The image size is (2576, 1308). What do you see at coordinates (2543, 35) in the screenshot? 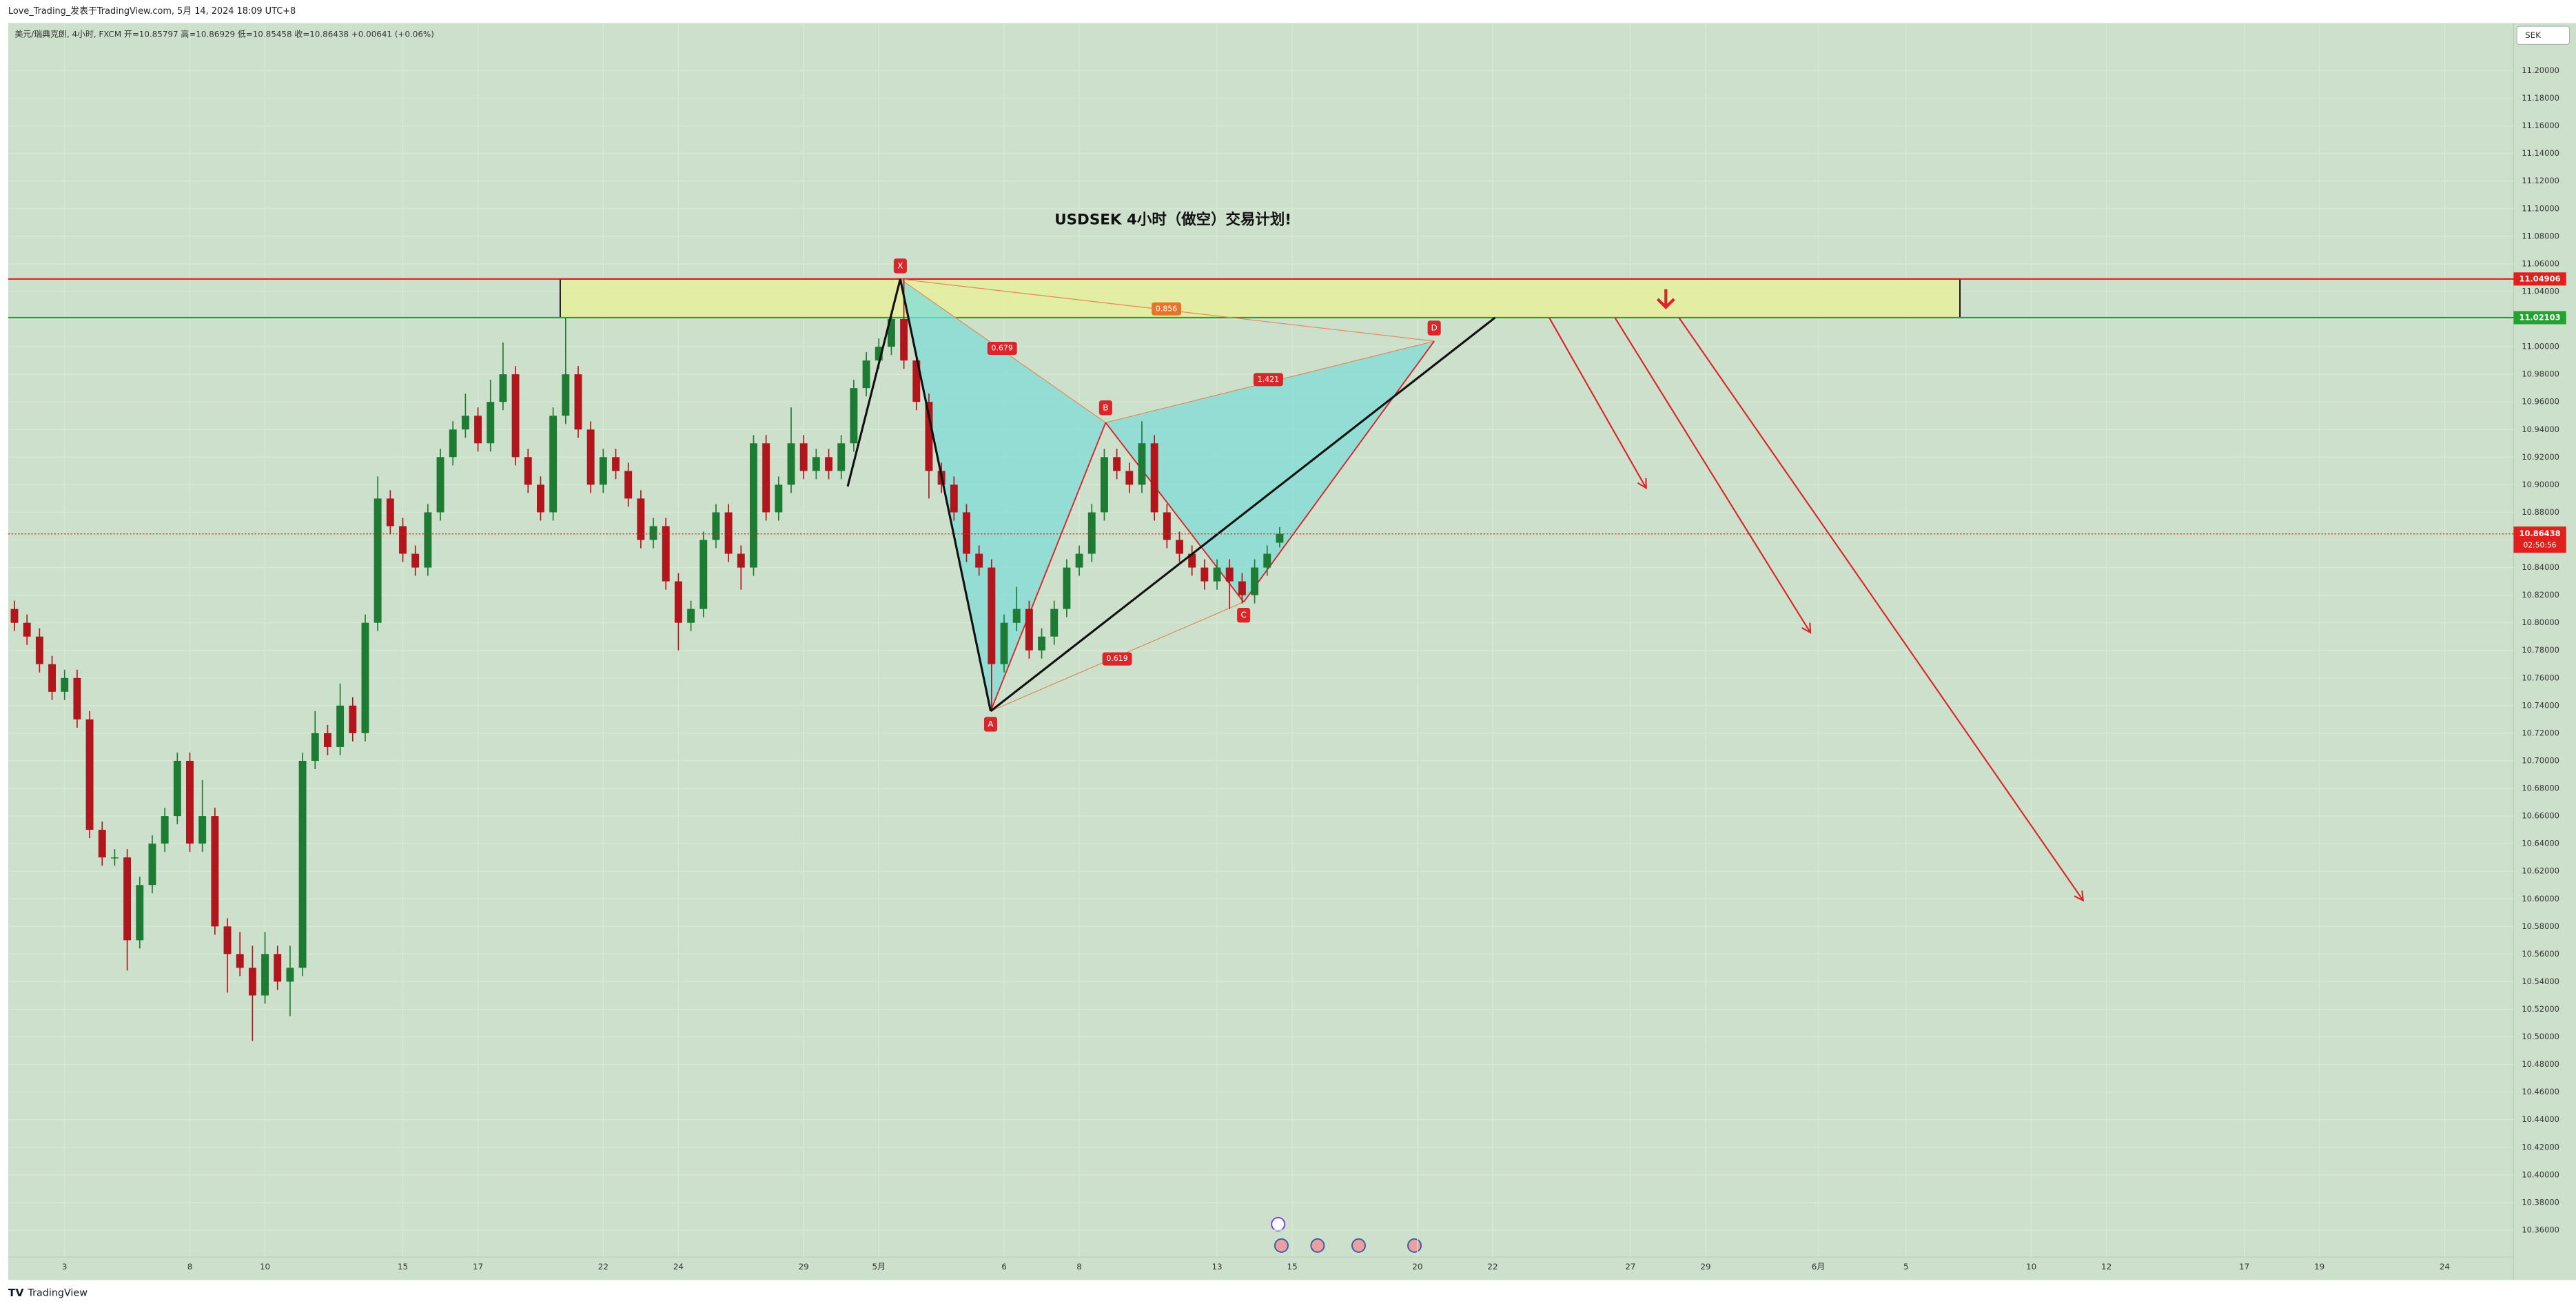
I see `currency-box` at bounding box center [2543, 35].